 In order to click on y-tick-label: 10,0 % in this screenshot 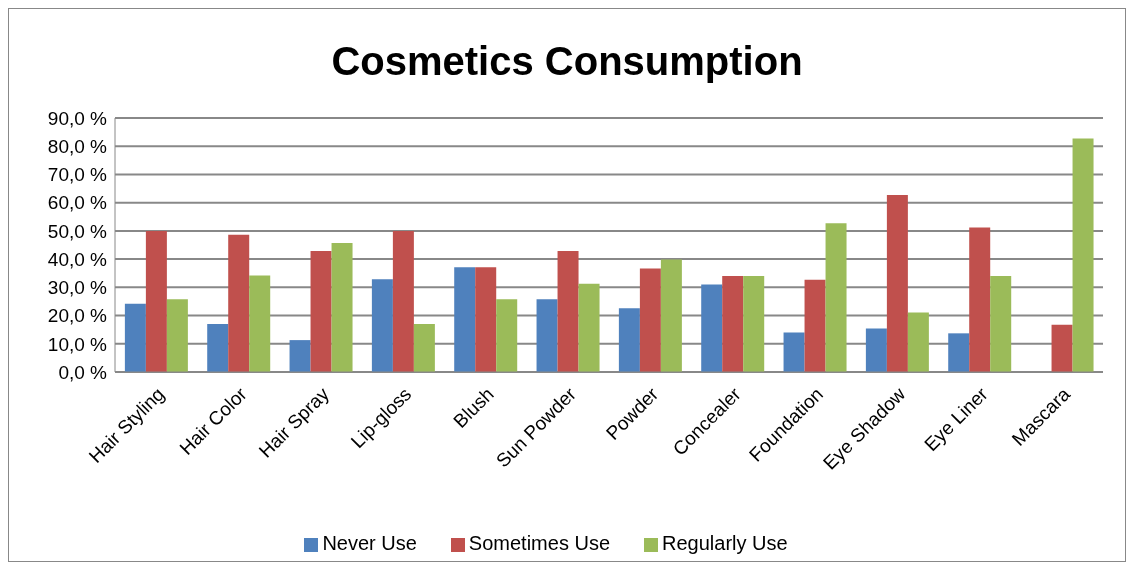, I will do `click(77, 344)`.